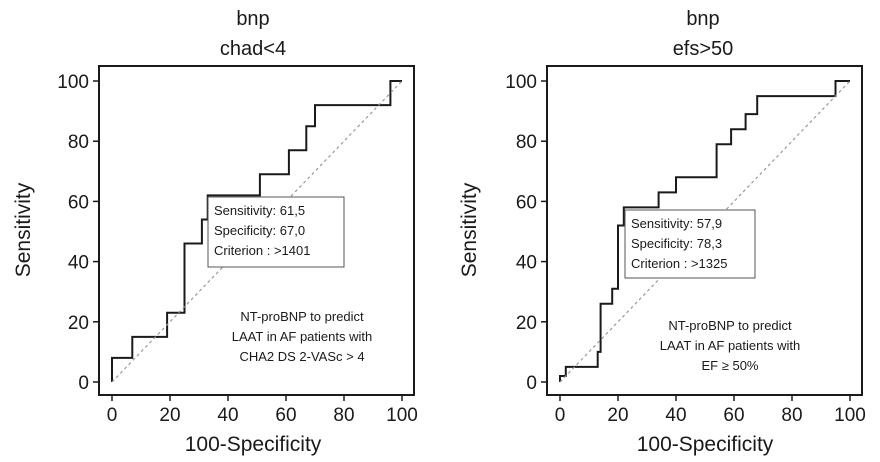 The height and width of the screenshot is (462, 880). I want to click on criterion-box-line: Criterion : >1325, so click(679, 263).